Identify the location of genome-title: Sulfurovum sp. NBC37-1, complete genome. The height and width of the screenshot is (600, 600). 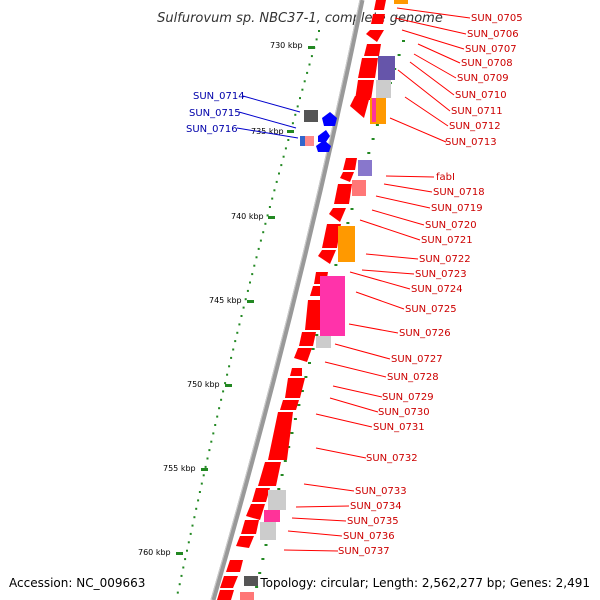
(300, 18).